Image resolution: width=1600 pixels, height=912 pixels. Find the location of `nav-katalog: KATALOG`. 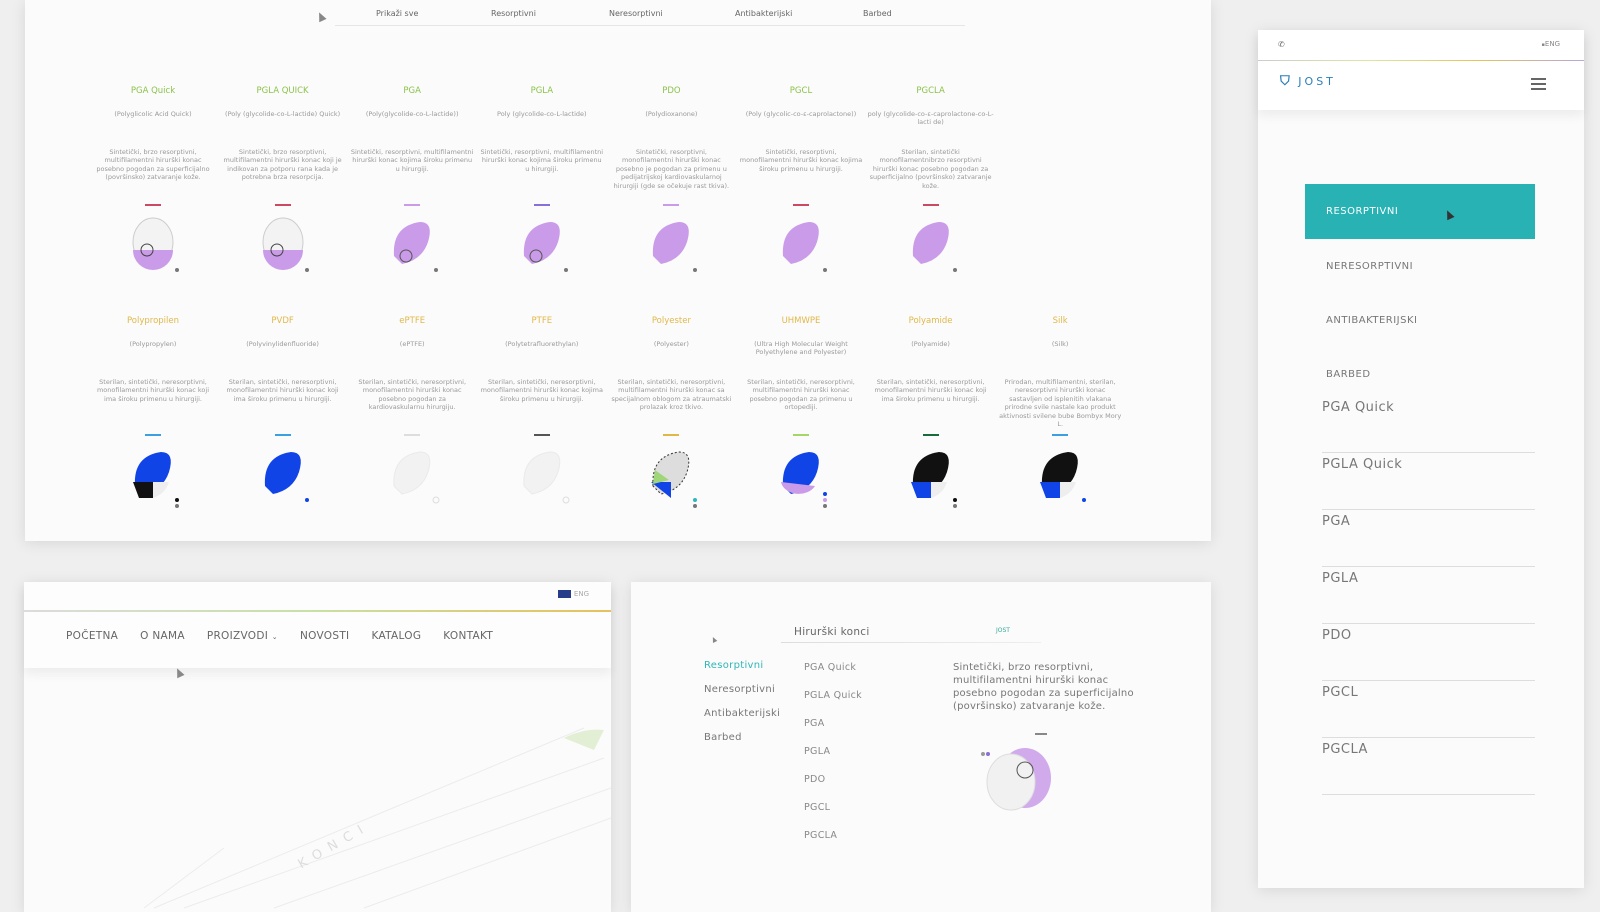

nav-katalog: KATALOG is located at coordinates (396, 636).